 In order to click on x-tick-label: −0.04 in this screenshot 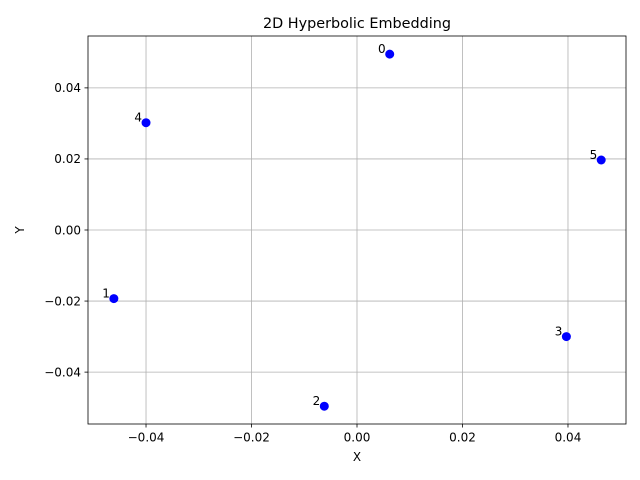, I will do `click(146, 438)`.